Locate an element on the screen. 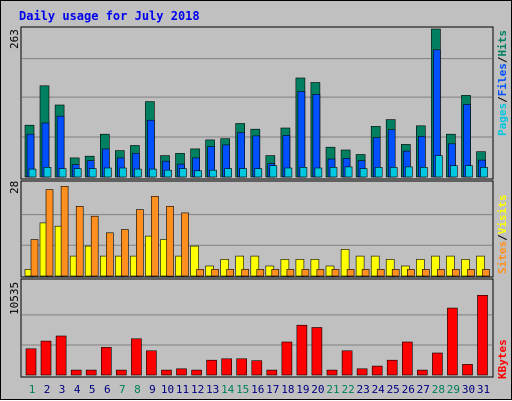 This screenshot has width=512, height=401. x-tick-label-day-28: 28 is located at coordinates (438, 389).